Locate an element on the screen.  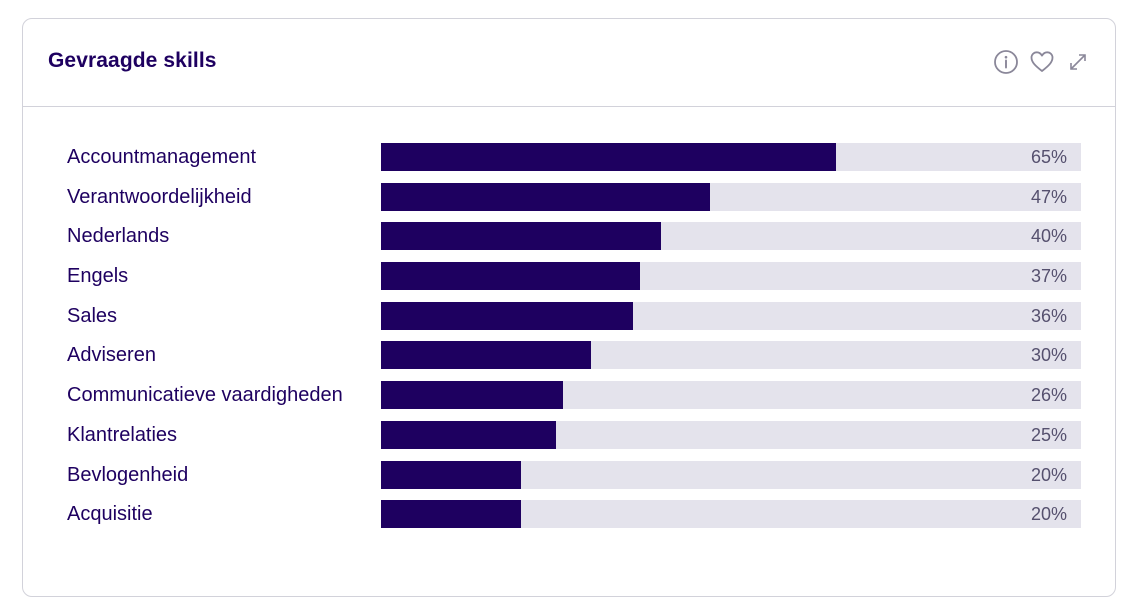
chart-row: Adviseren 30% is located at coordinates (569, 359).